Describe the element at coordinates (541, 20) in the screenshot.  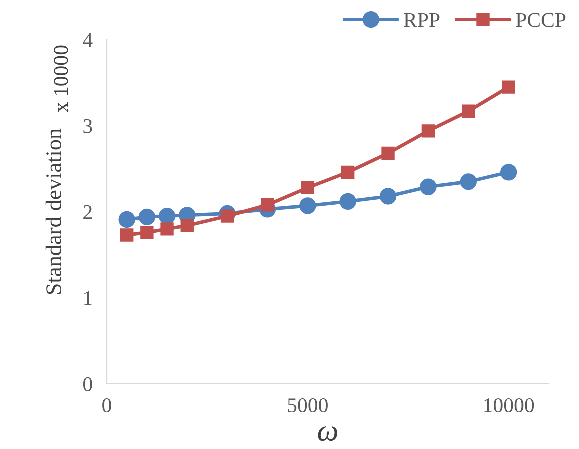
I see `legend-label: PCCP` at that location.